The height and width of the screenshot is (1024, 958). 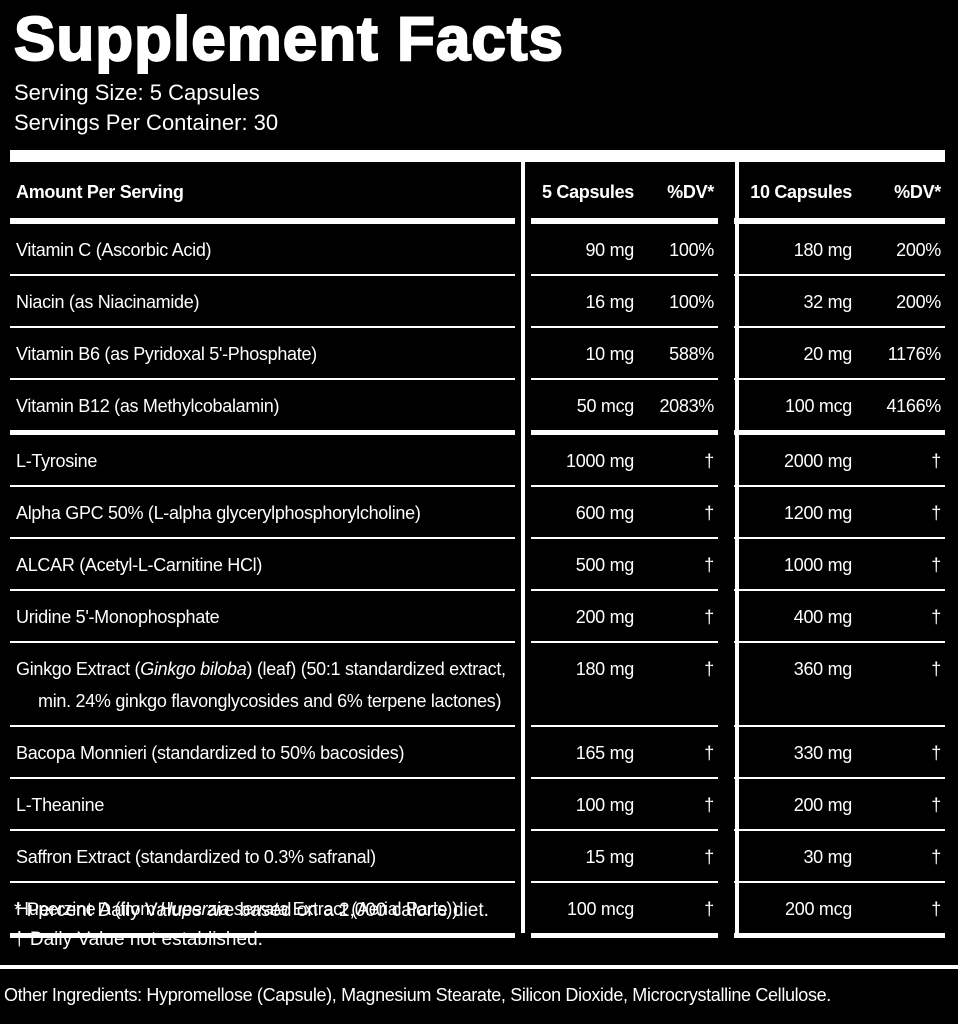 What do you see at coordinates (288, 39) in the screenshot?
I see `title: Supplement Facts` at bounding box center [288, 39].